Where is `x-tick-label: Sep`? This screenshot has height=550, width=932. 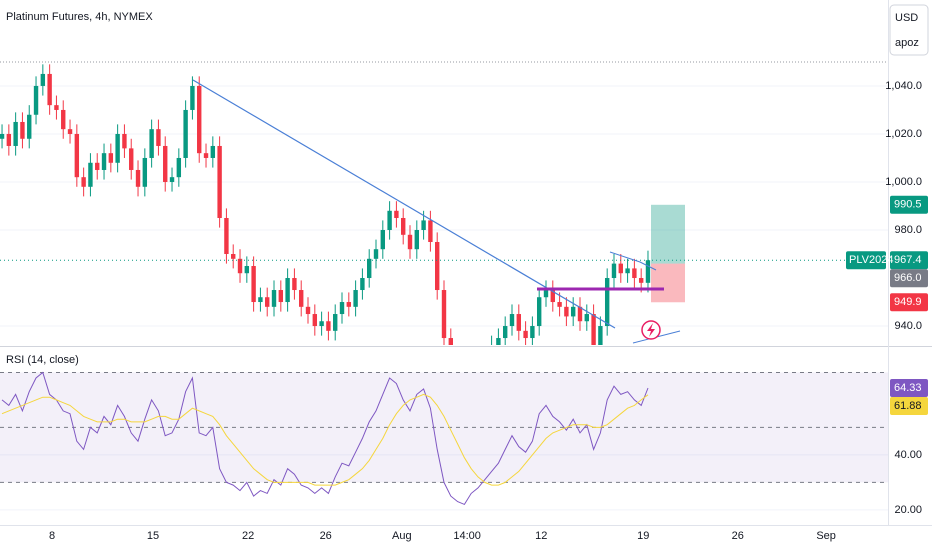
x-tick-label: Sep is located at coordinates (826, 536).